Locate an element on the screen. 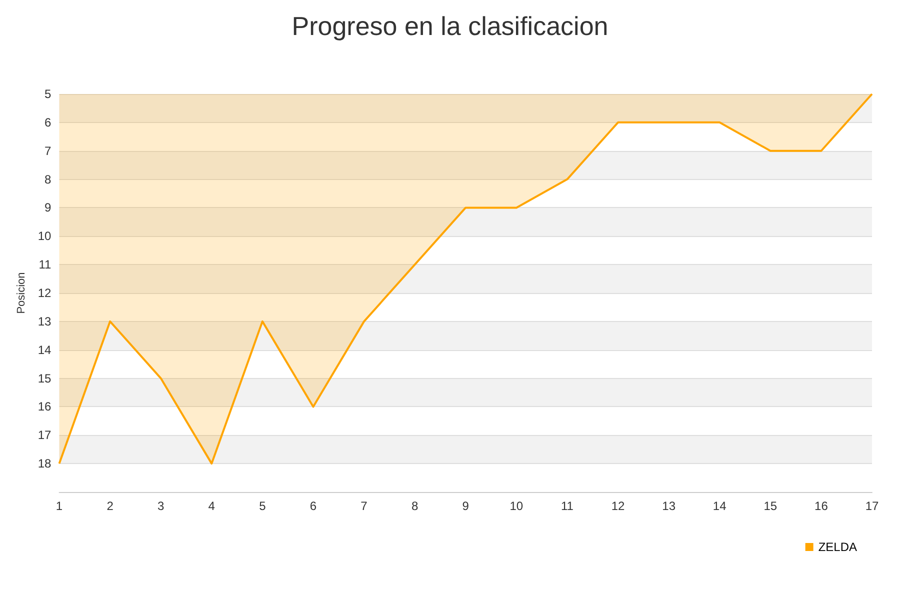 The height and width of the screenshot is (600, 900). y-tick-label: 15 is located at coordinates (45, 378).